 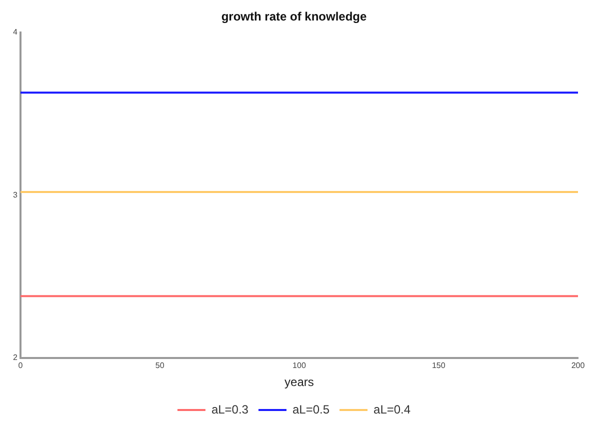 What do you see at coordinates (311, 409) in the screenshot?
I see `legend-label: aL=0.5` at bounding box center [311, 409].